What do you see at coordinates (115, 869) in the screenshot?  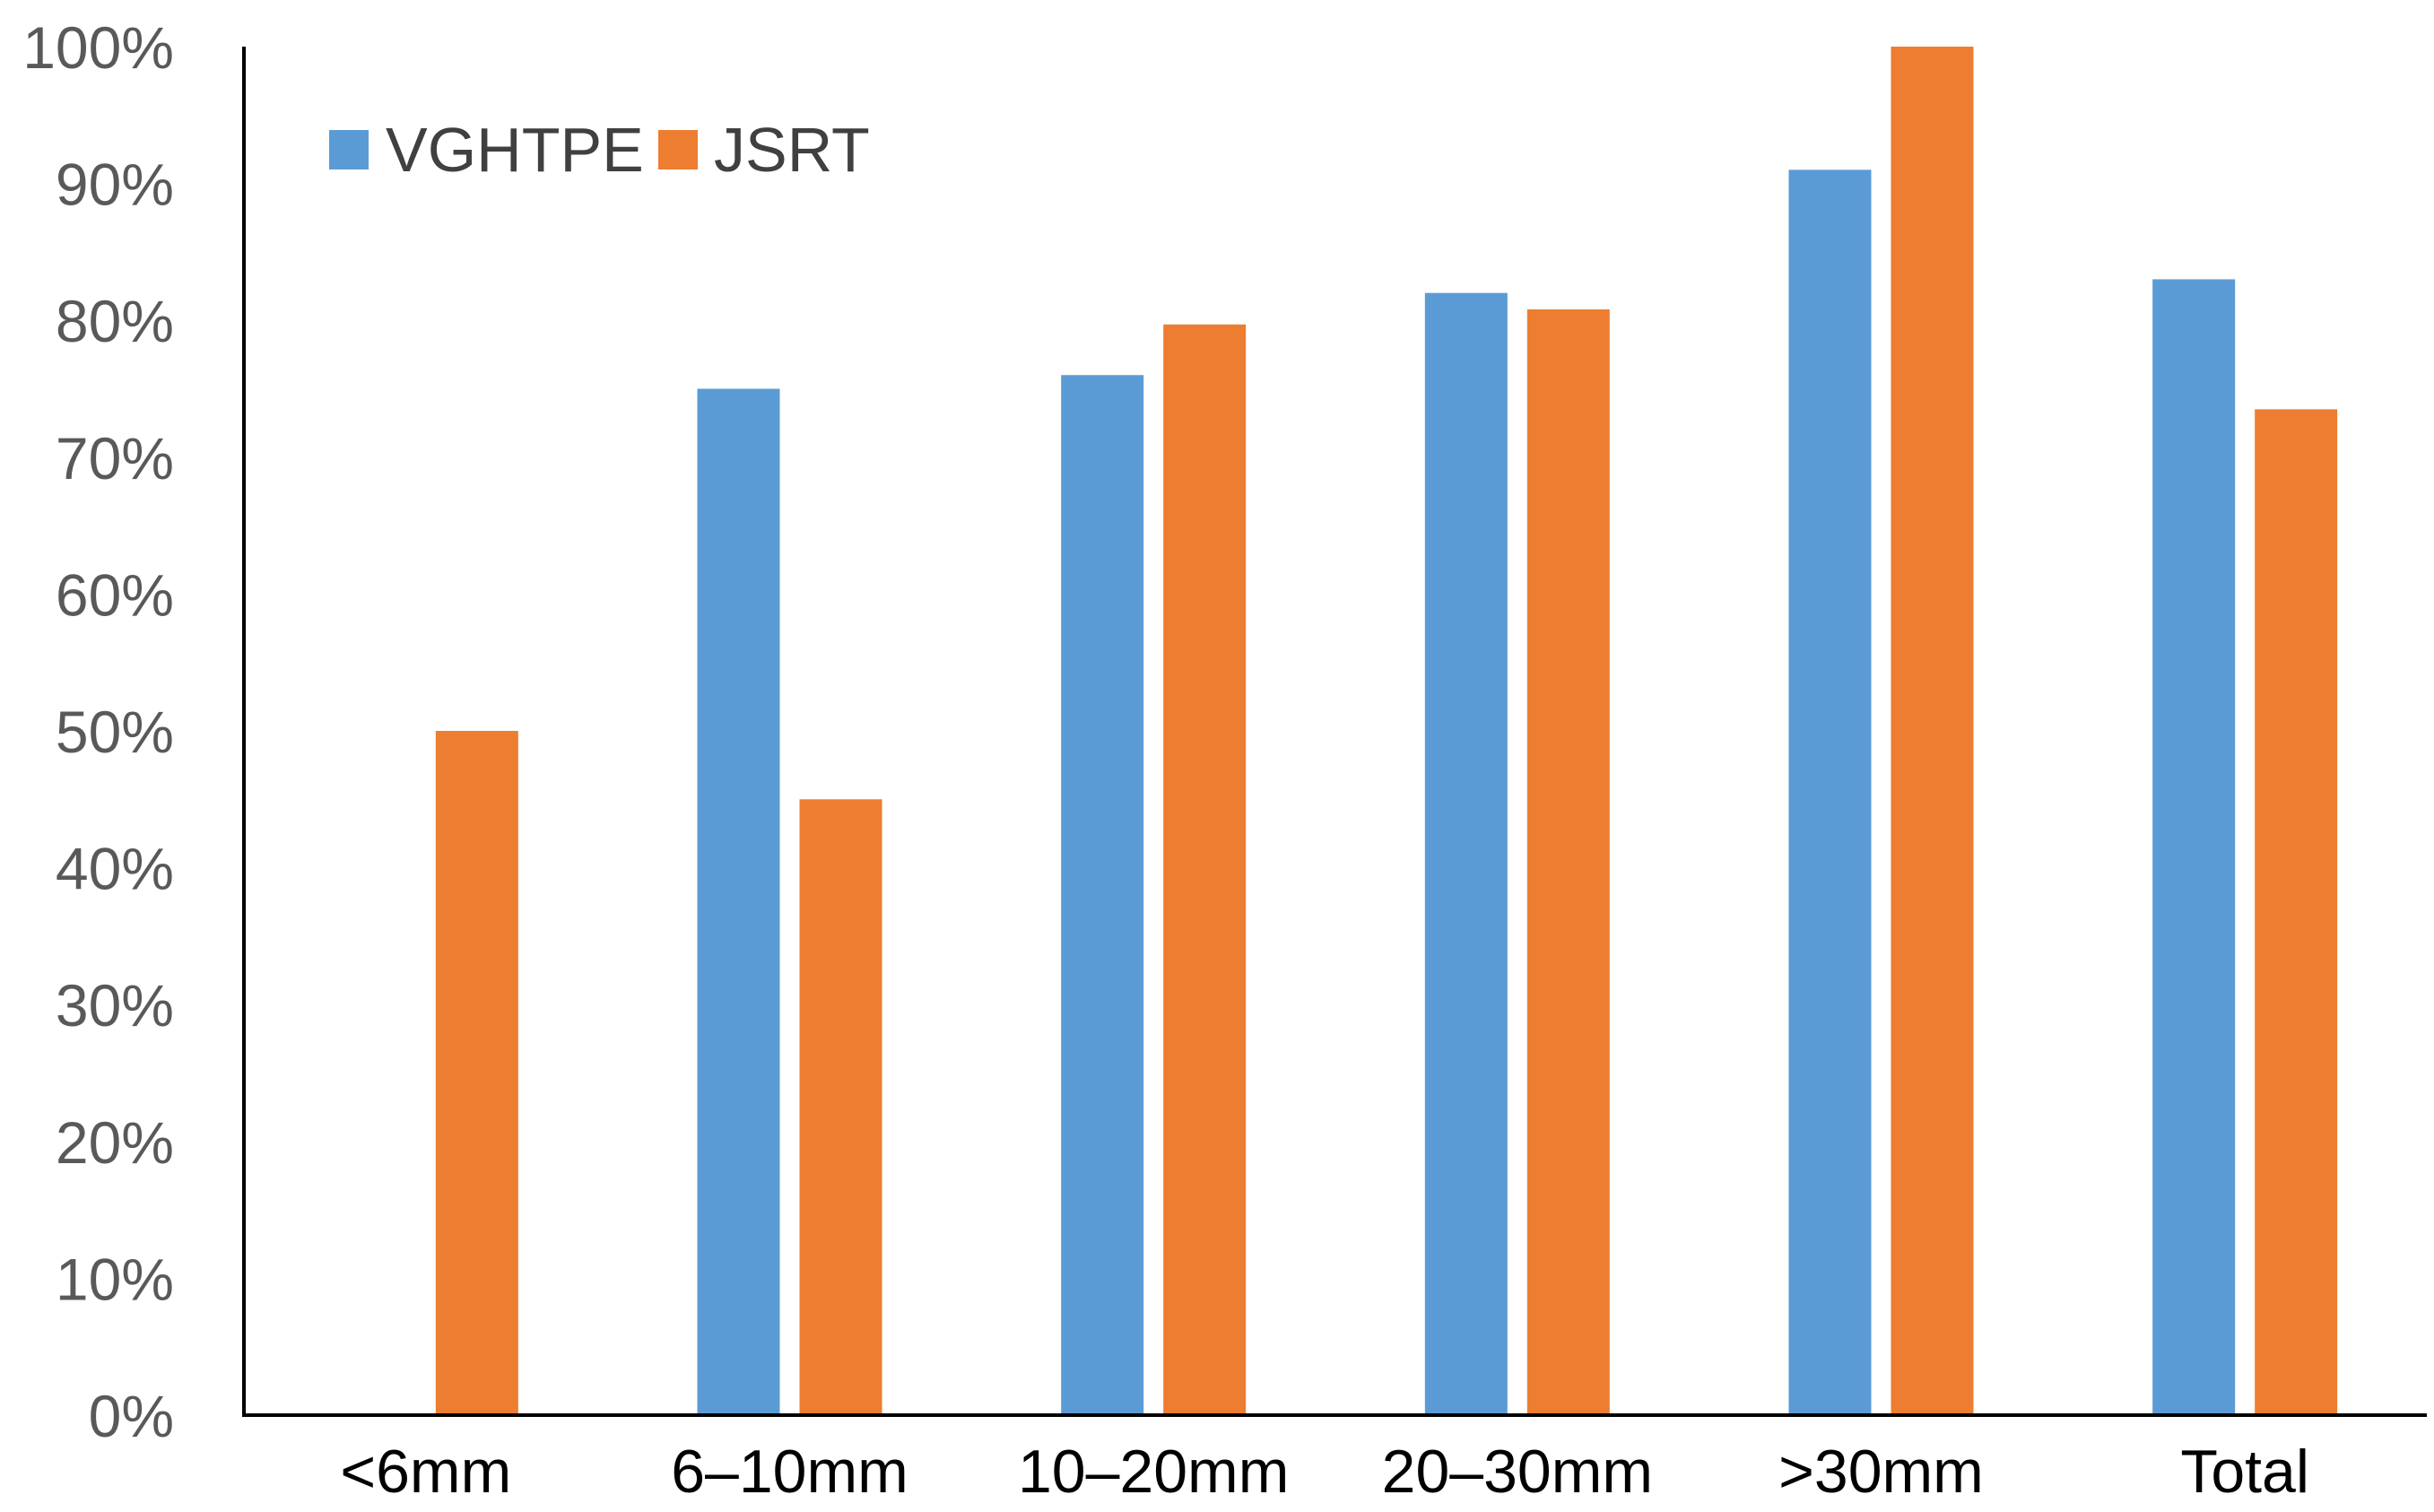 I see `y-tick-label: 40%` at bounding box center [115, 869].